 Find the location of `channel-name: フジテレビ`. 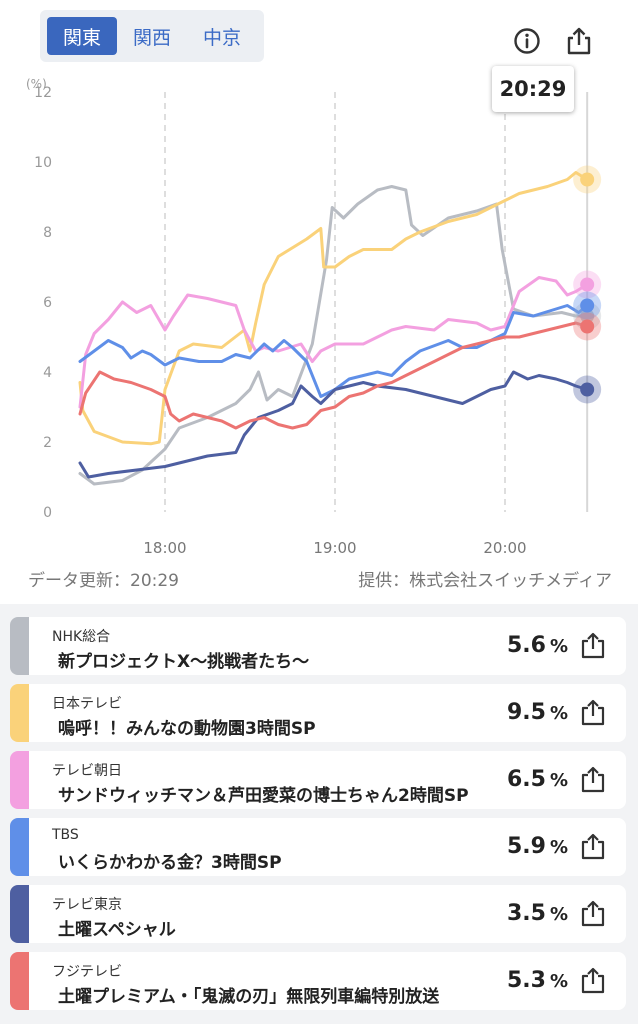

channel-name: フジテレビ is located at coordinates (87, 972).